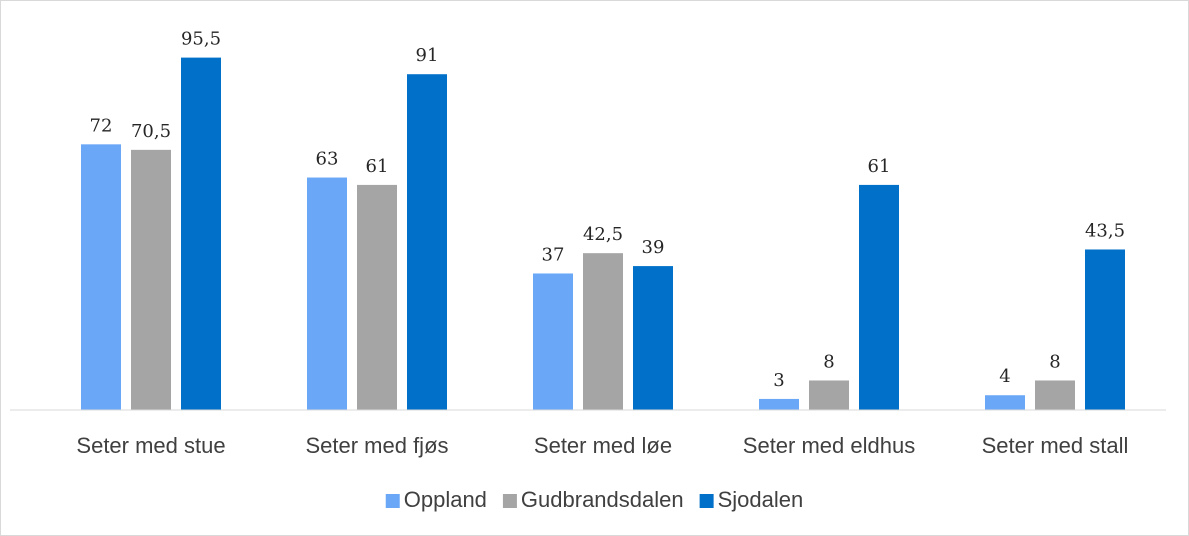 The width and height of the screenshot is (1189, 536). I want to click on data-label: 39, so click(653, 247).